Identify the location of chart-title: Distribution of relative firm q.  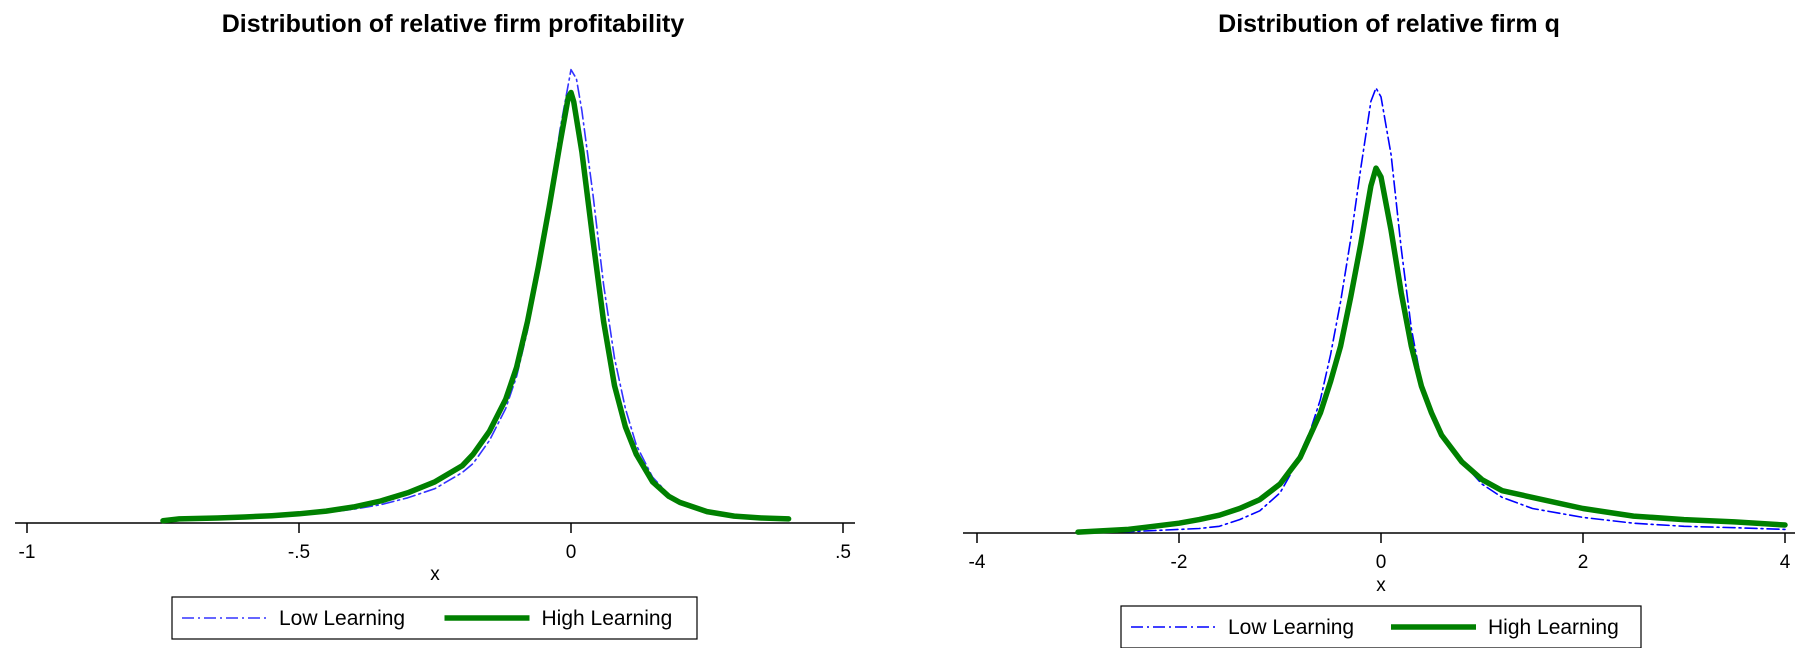
(1389, 24).